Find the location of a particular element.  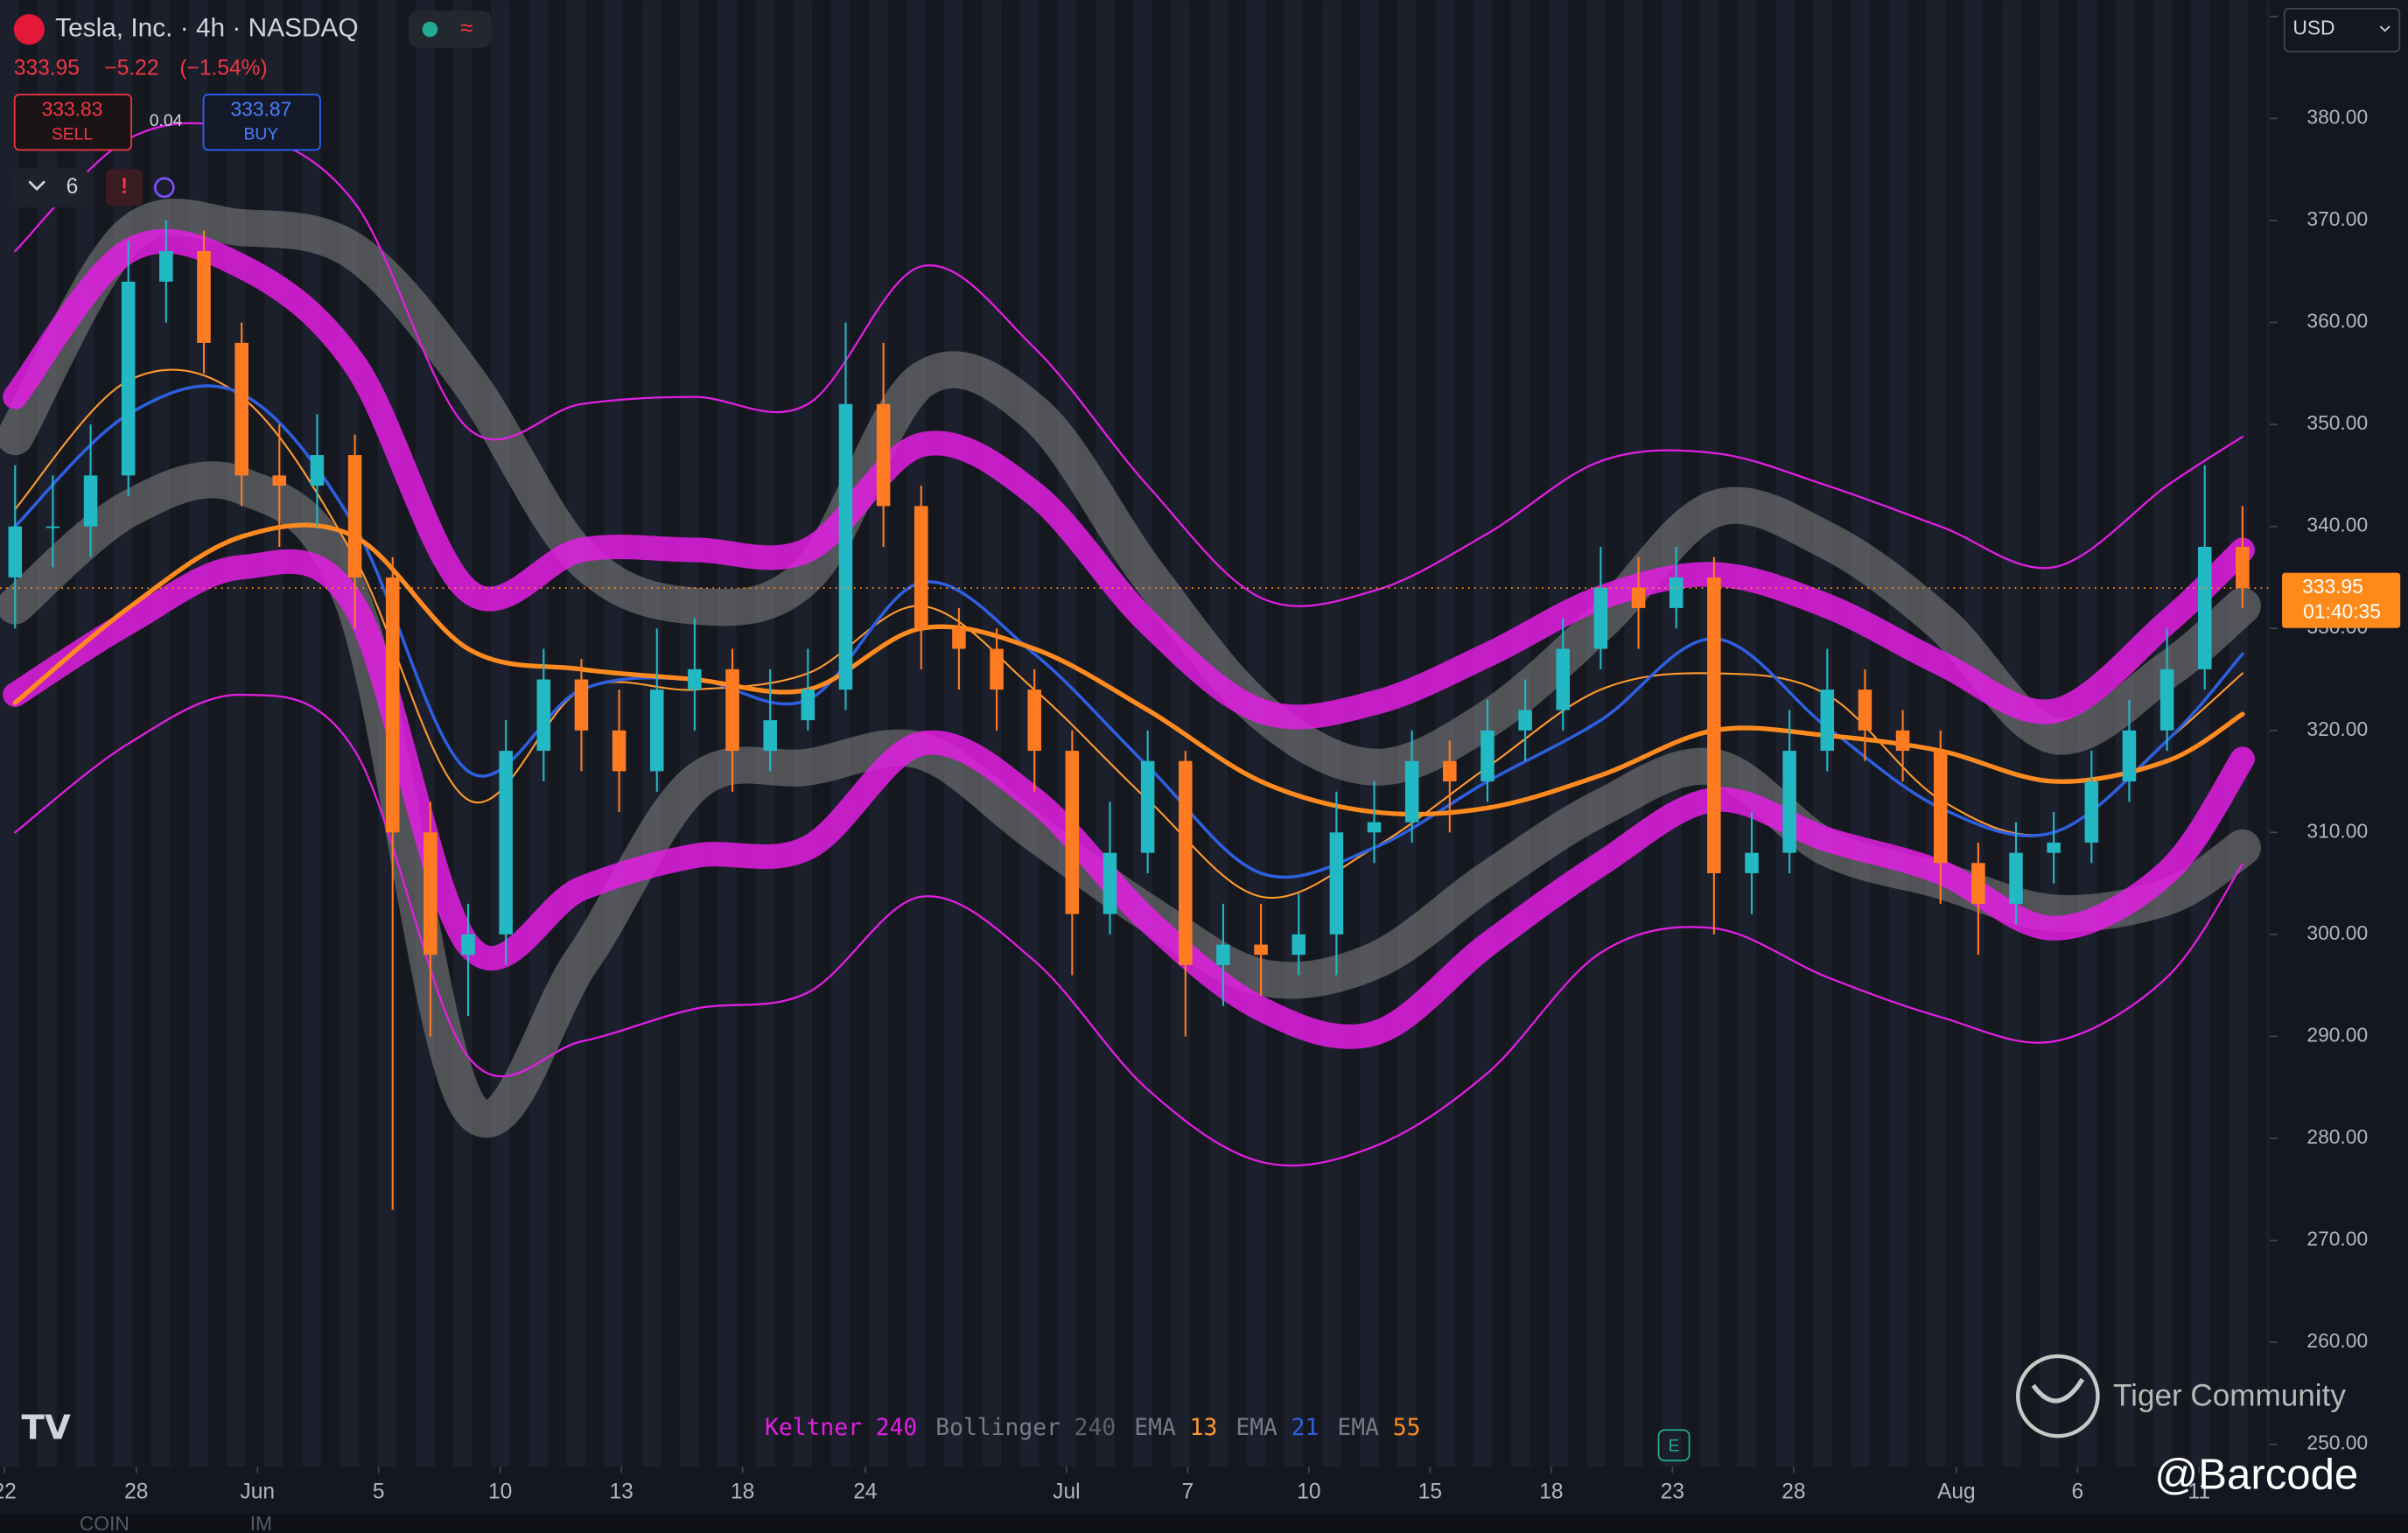

y-tick-label: 260.00 is located at coordinates (2337, 1340).